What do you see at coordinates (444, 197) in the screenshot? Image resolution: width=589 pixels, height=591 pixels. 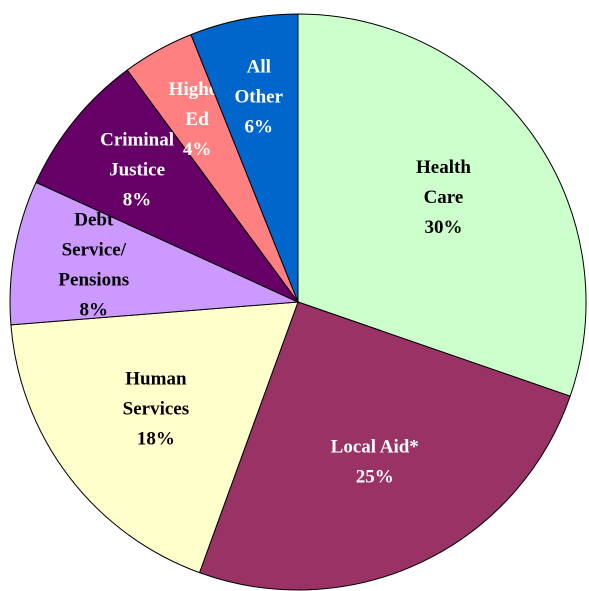 I see `slice-label: Care` at bounding box center [444, 197].